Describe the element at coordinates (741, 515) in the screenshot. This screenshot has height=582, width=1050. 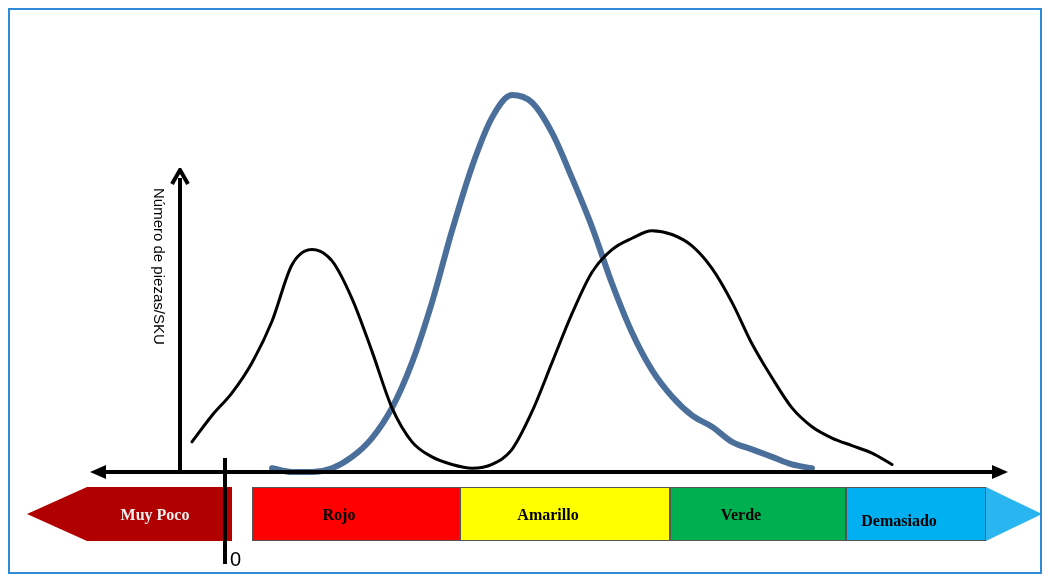
I see `text: Verde` at that location.